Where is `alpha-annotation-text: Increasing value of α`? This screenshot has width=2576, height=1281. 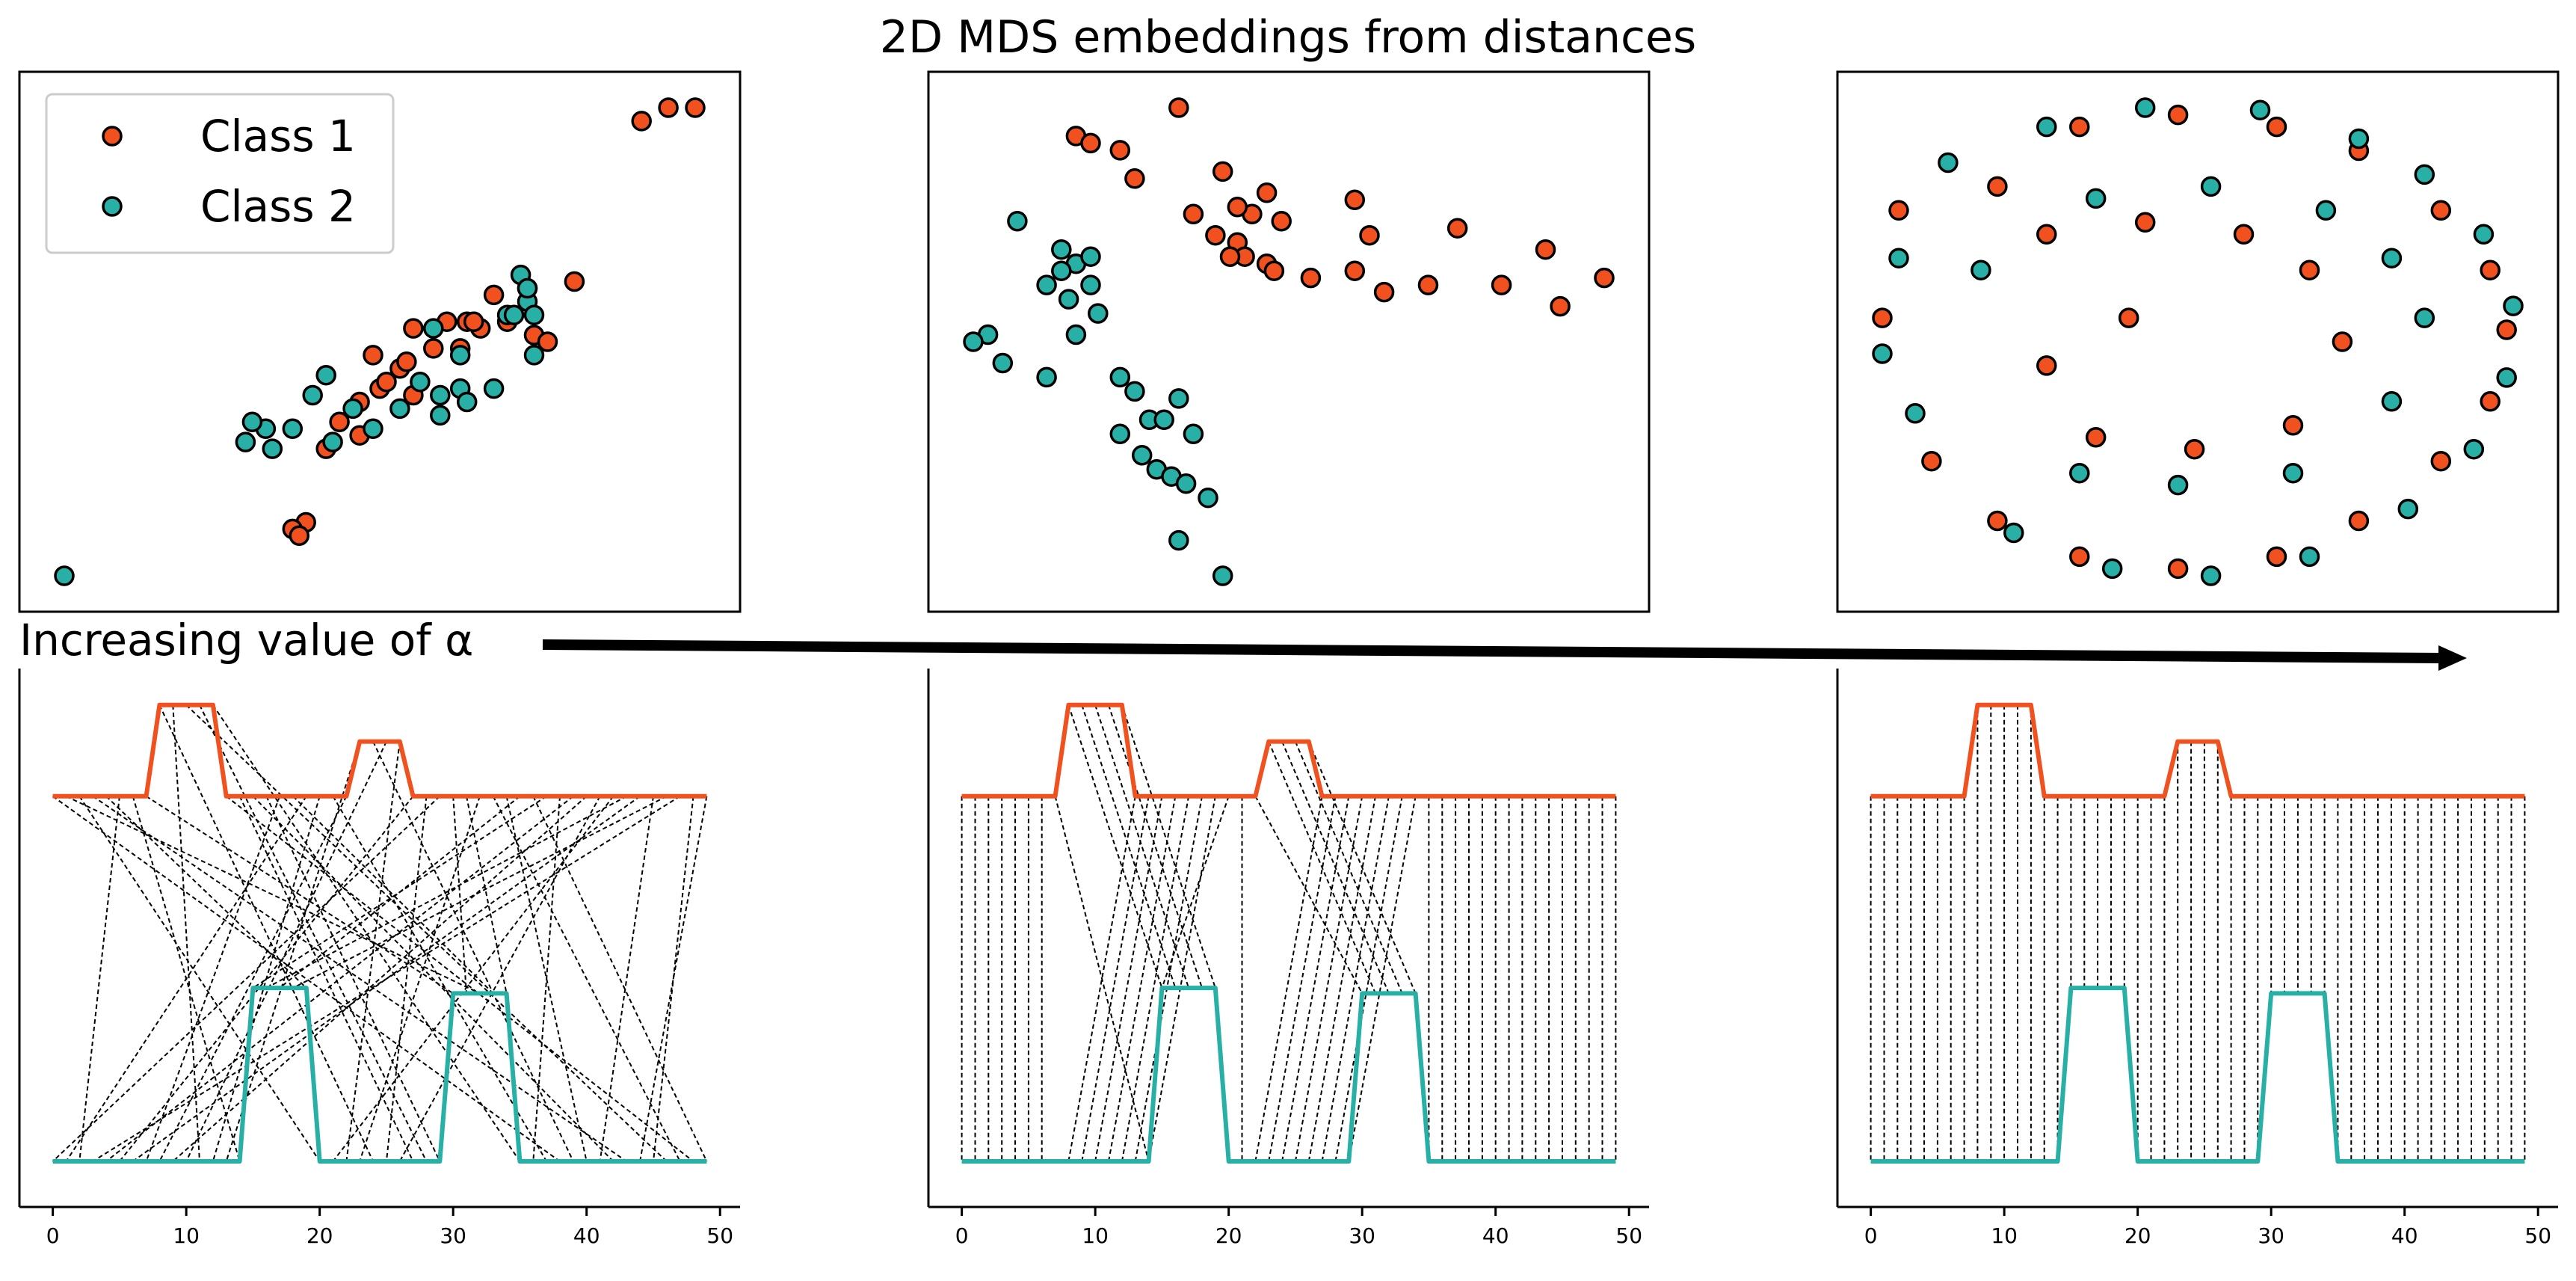
alpha-annotation-text: Increasing value of α is located at coordinates (246, 640).